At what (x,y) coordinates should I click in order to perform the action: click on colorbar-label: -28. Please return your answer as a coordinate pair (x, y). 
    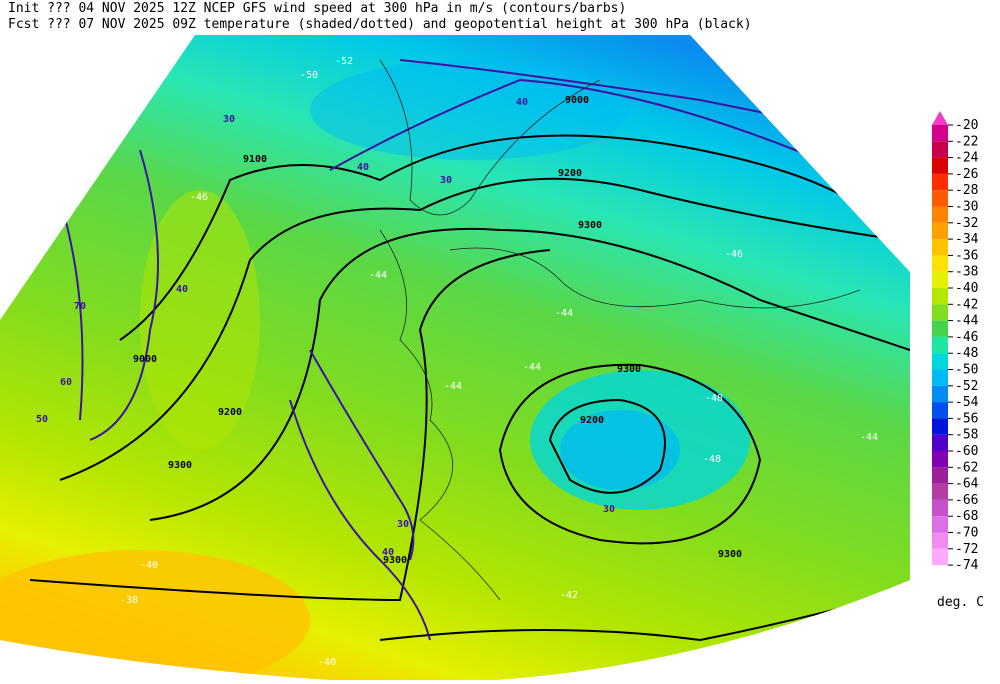
    Looking at the image, I should click on (966, 190).